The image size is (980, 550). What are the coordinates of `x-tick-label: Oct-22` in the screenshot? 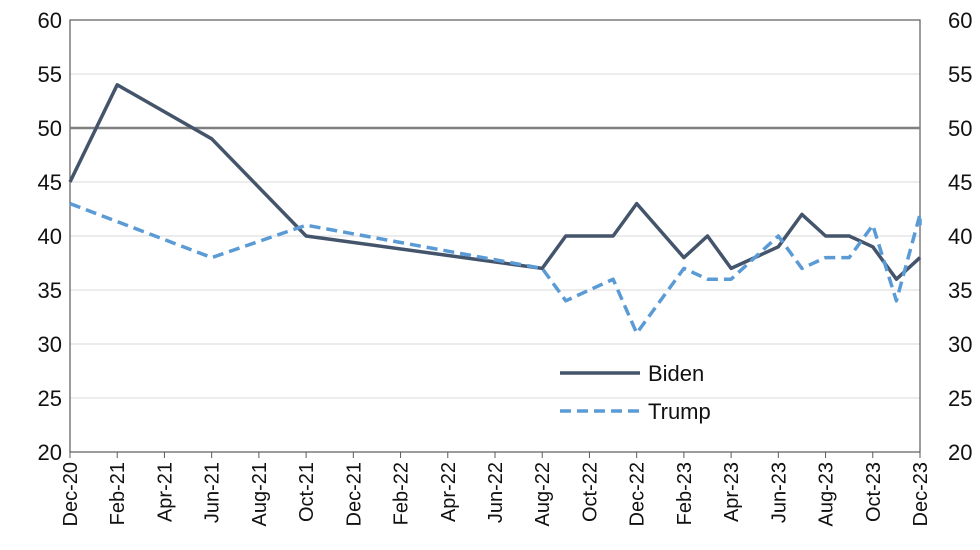 It's located at (590, 492).